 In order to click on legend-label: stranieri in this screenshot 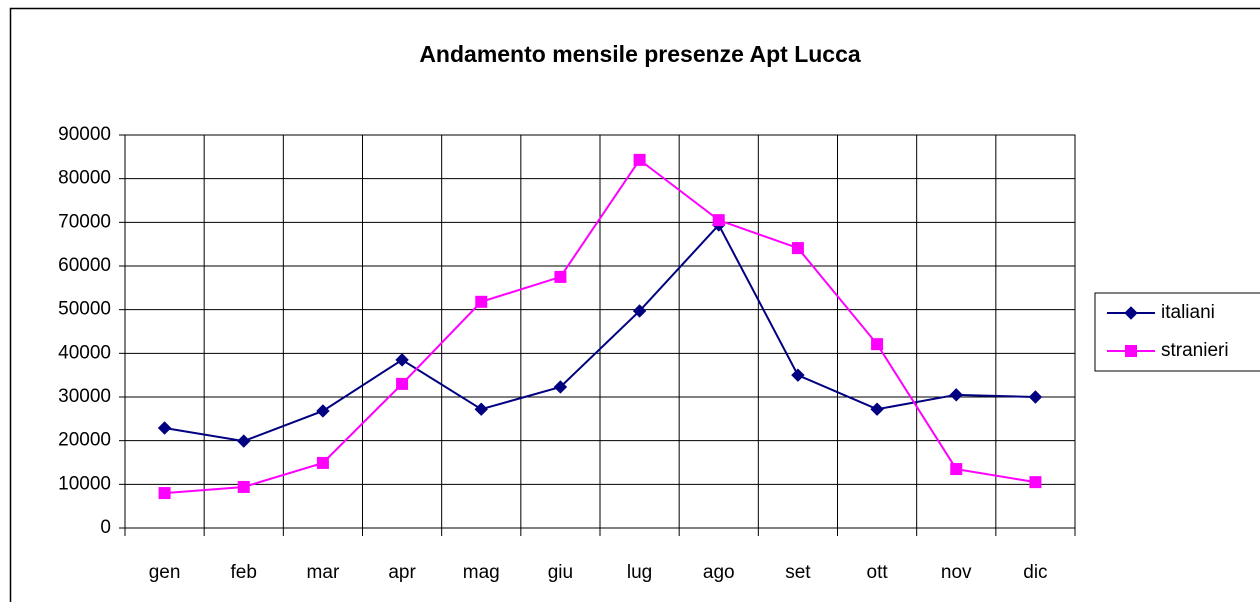, I will do `click(1195, 350)`.